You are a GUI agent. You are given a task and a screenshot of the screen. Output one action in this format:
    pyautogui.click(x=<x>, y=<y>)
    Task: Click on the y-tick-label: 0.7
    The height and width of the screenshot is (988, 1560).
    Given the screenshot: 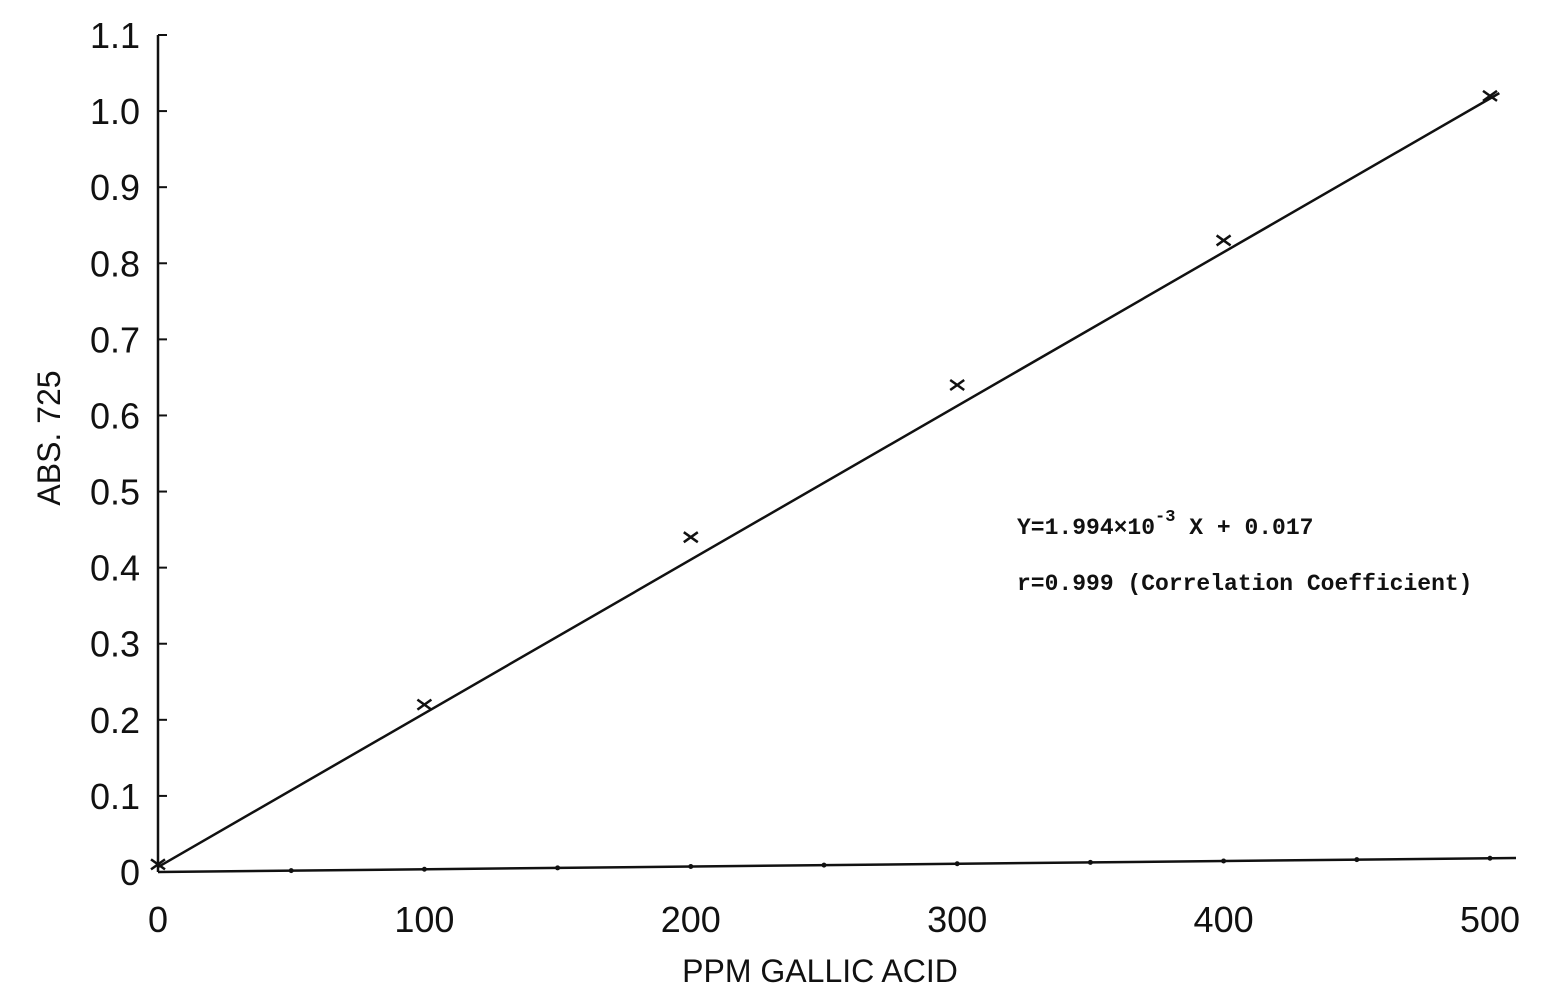 What is the action you would take?
    pyautogui.click(x=115, y=339)
    